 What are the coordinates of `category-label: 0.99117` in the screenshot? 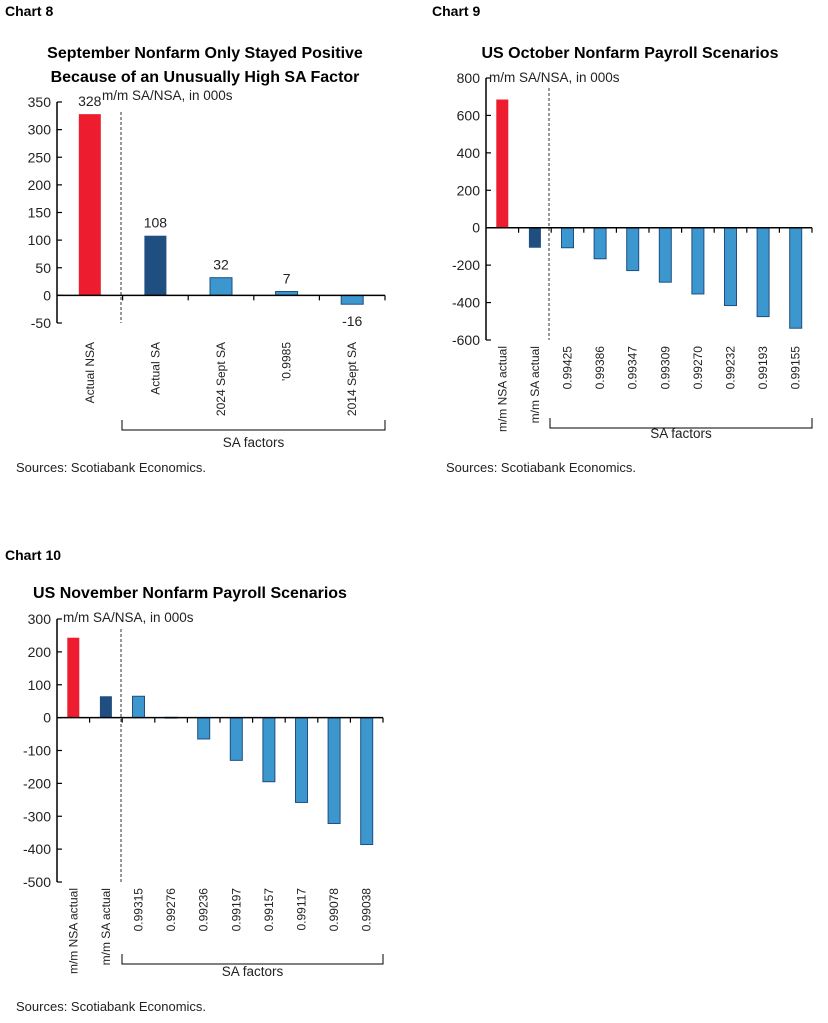 It's located at (302, 909).